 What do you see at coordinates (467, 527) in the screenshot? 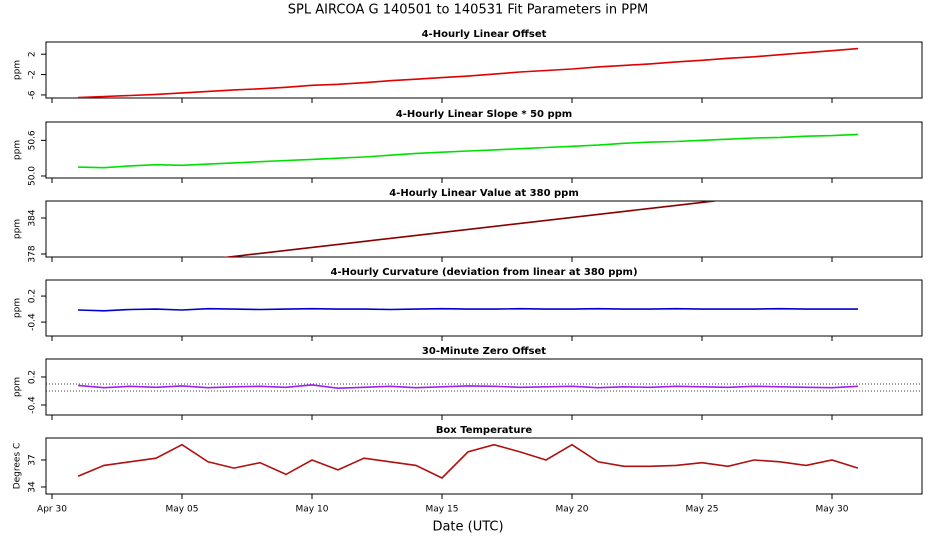
I see `x-axis-label: Date (UTC)` at bounding box center [467, 527].